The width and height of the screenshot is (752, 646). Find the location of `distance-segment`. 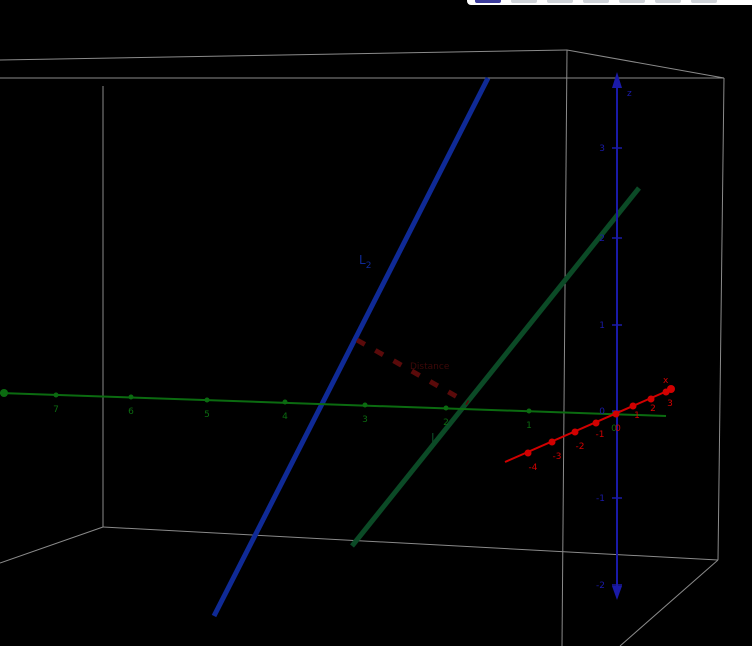

distance-segment is located at coordinates (412, 371).